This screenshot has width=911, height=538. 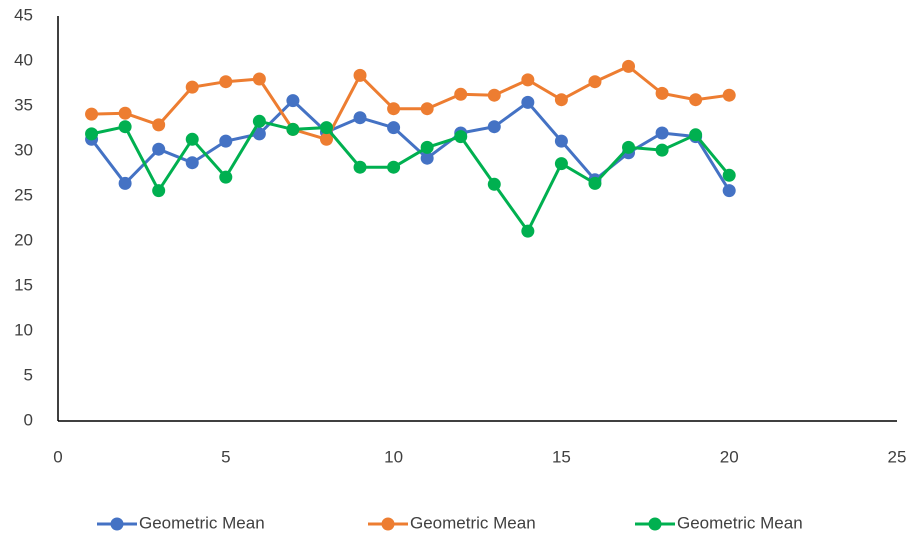 What do you see at coordinates (23, 14) in the screenshot?
I see `y-tick-label: 45` at bounding box center [23, 14].